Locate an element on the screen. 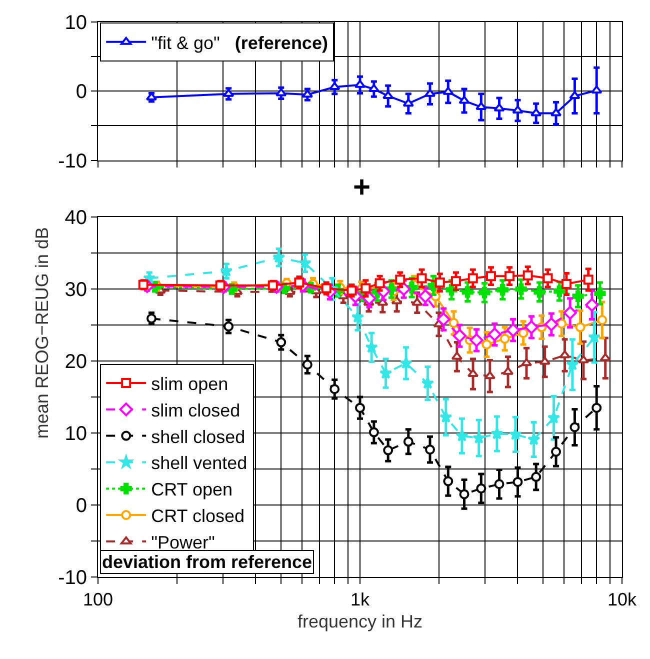 Image resolution: width=650 pixels, height=659 pixels. legend-label: shell vented is located at coordinates (199, 463).